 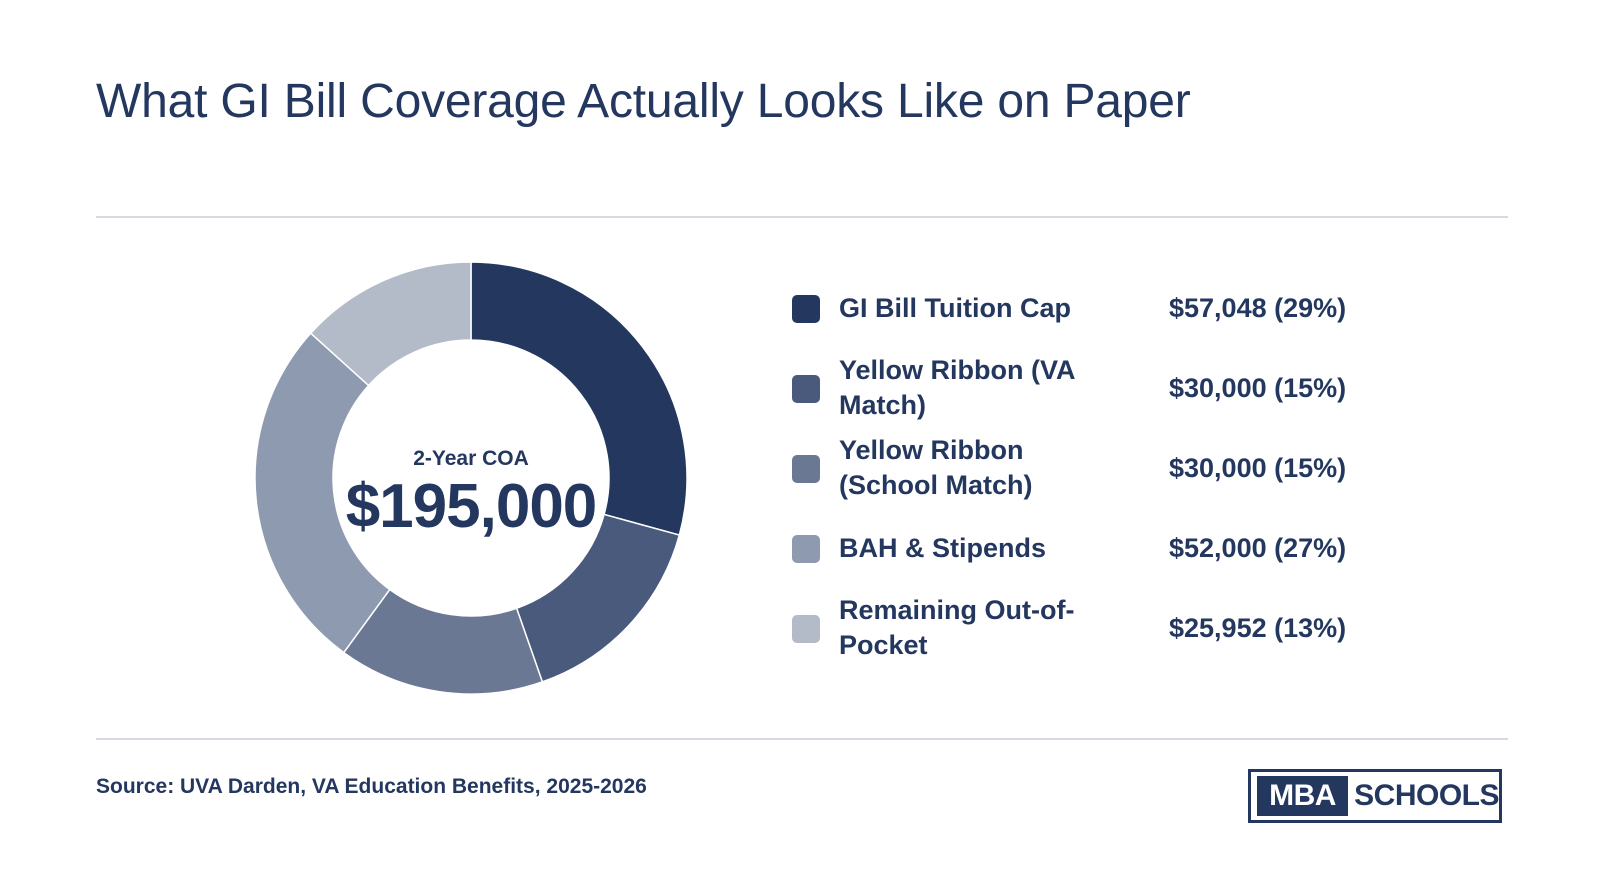 I want to click on mba-schools-logo: MBA SCHOOLS, so click(x=1375, y=796).